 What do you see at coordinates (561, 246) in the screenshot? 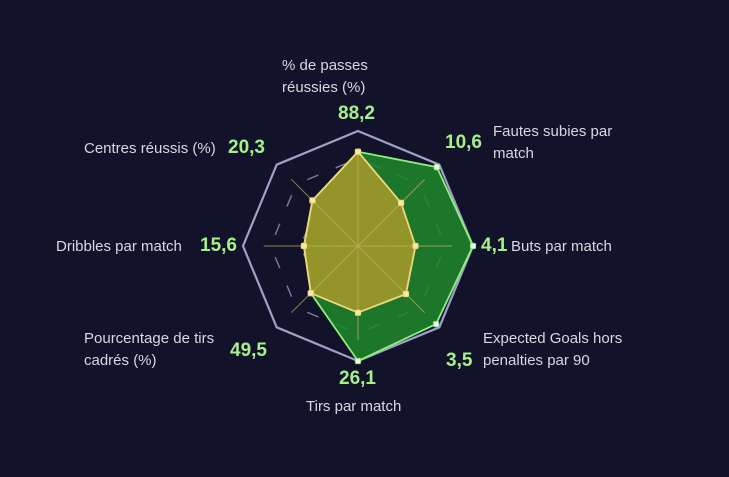
I see `axis-label-buts: Buts par match` at bounding box center [561, 246].